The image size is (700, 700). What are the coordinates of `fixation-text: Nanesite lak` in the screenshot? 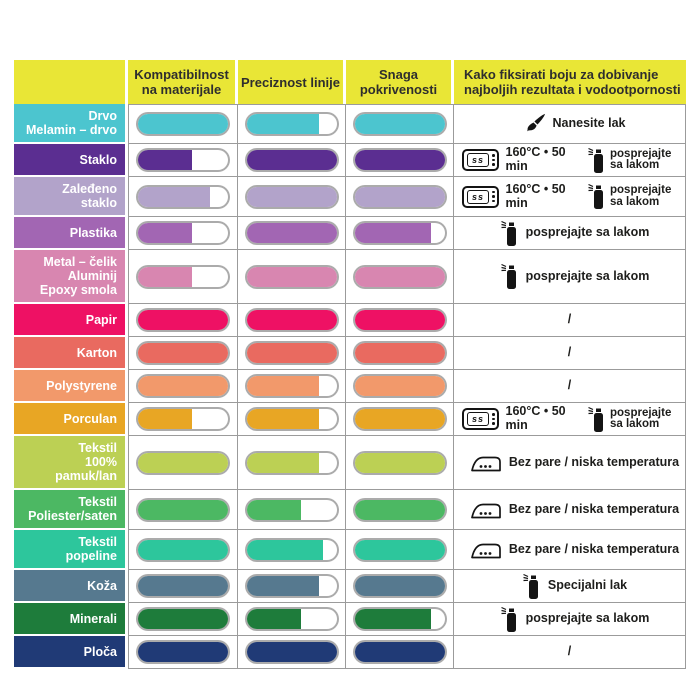 It's located at (589, 123).